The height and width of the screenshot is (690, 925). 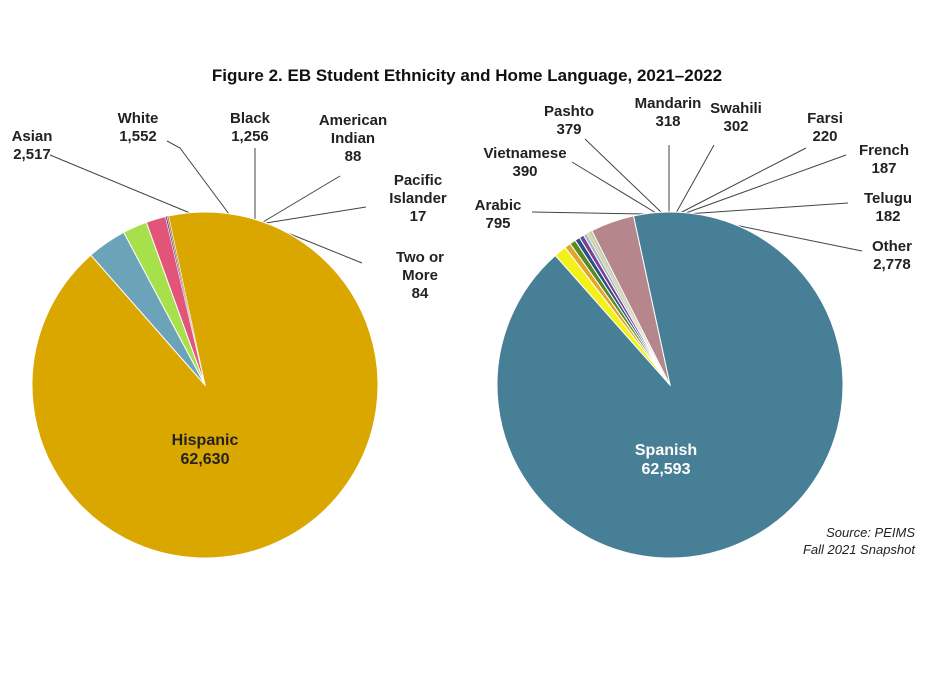 What do you see at coordinates (824, 136) in the screenshot?
I see `slice-value-farsi: 220` at bounding box center [824, 136].